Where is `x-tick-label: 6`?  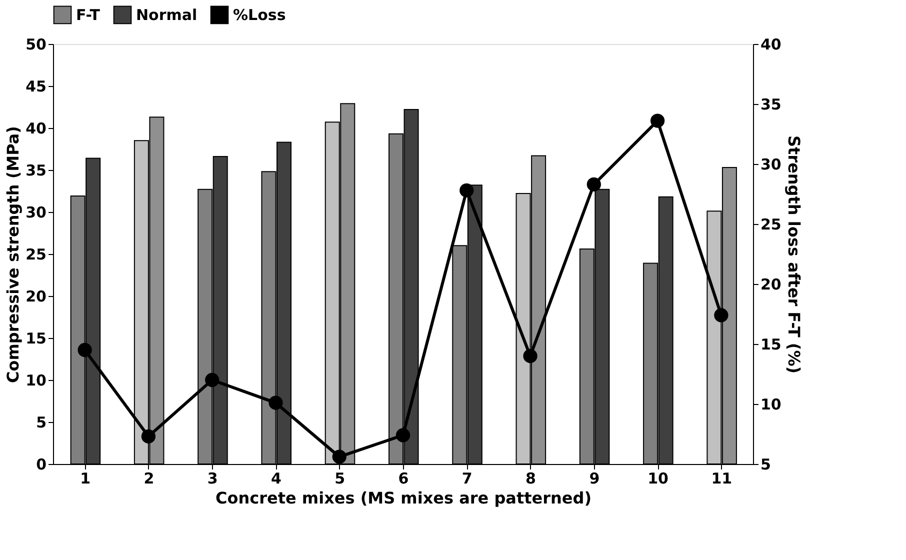
x-tick-label: 6 is located at coordinates (403, 479).